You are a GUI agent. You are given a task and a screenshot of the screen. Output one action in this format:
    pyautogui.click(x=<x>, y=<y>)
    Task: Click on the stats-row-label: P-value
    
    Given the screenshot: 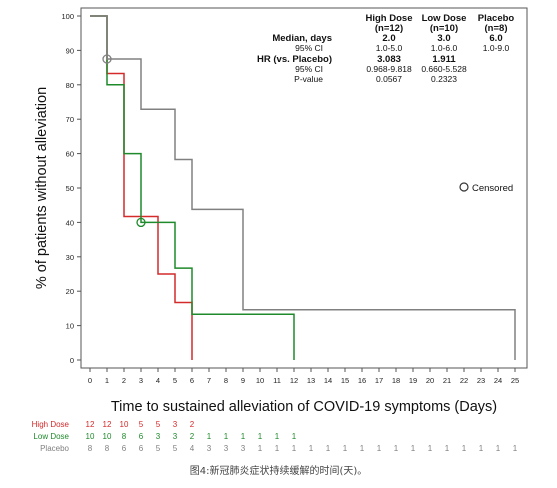 What is the action you would take?
    pyautogui.click(x=308, y=79)
    